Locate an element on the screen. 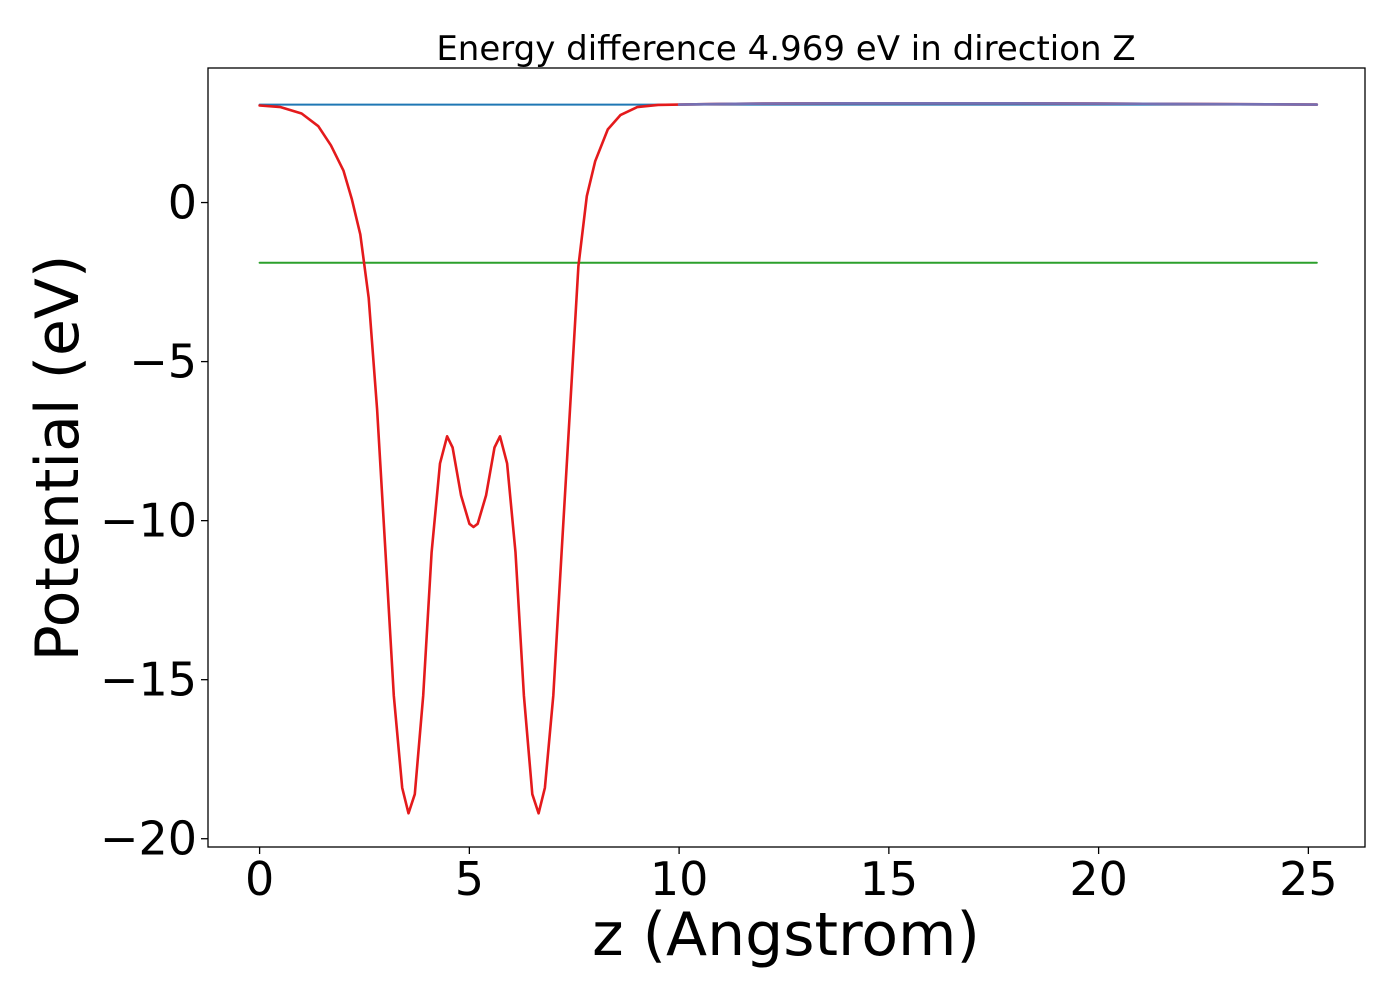 This screenshot has width=1400, height=1000. y-tick-label: −20 is located at coordinates (148, 839).